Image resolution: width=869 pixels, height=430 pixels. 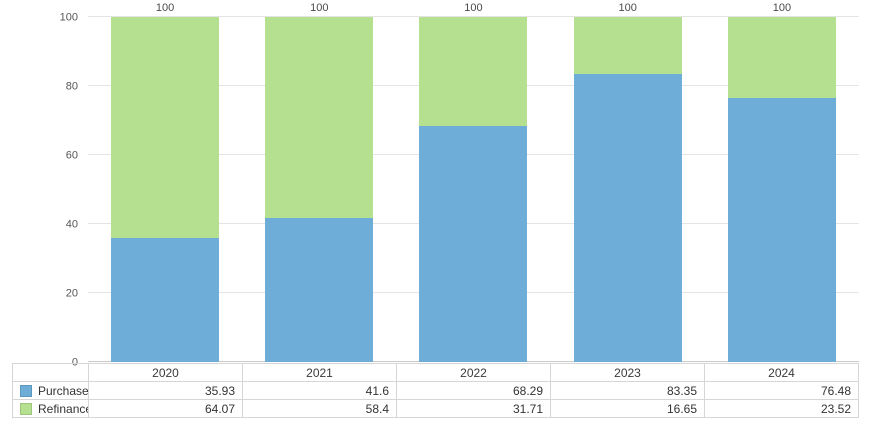 What do you see at coordinates (63, 390) in the screenshot?
I see `legend-label-purchase: Purchase` at bounding box center [63, 390].